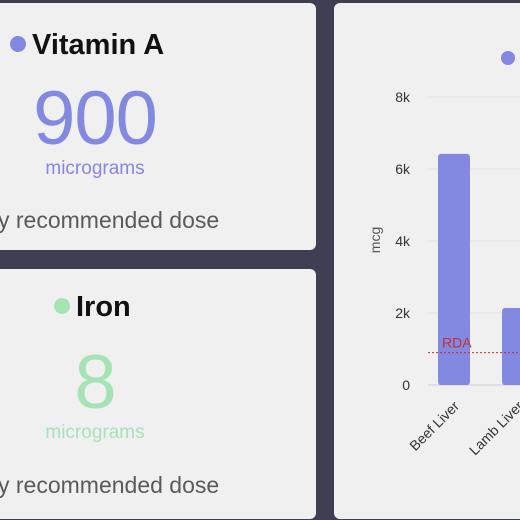  Describe the element at coordinates (62, 306) in the screenshot. I see `iron-dot-icon` at that location.